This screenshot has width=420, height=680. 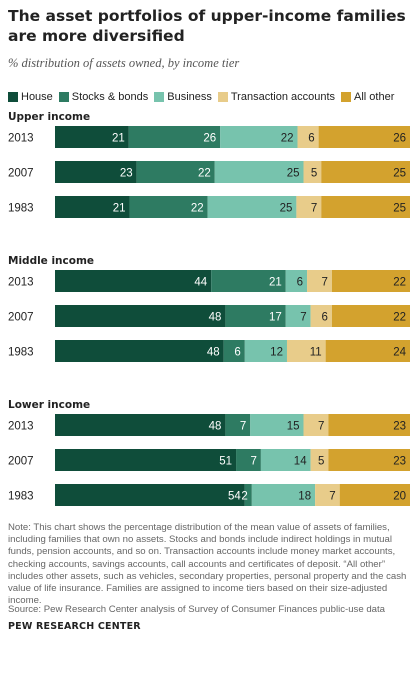 What do you see at coordinates (119, 209) in the screenshot?
I see `data-label: 21` at bounding box center [119, 209].